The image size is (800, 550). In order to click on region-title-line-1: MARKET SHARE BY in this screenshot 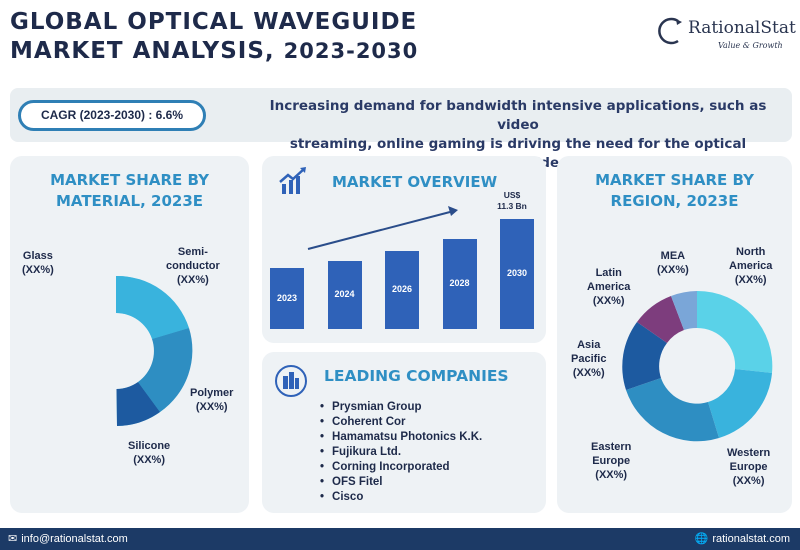, I will do `click(674, 180)`.